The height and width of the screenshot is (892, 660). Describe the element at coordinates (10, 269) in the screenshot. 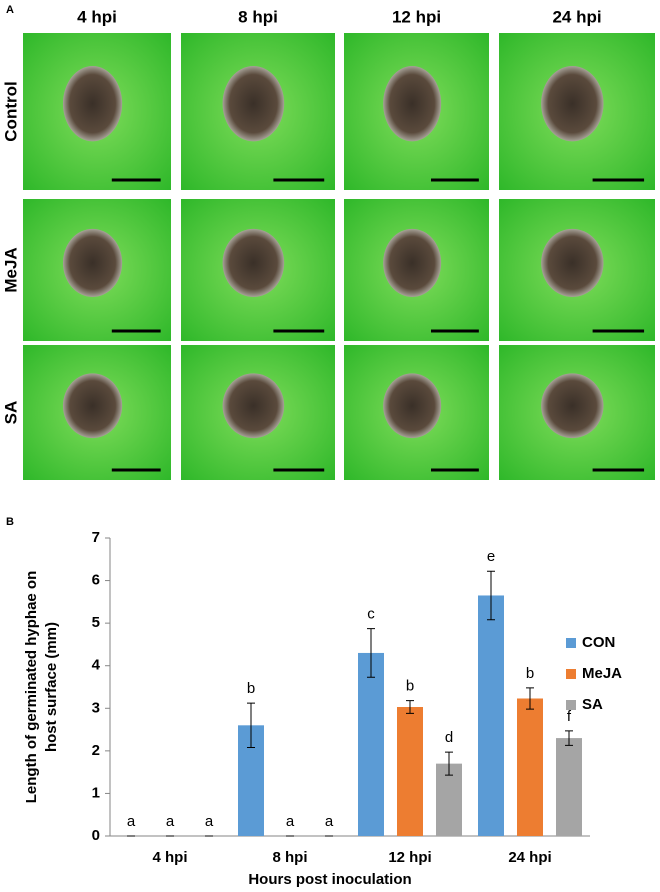

I see `row-label: MeJA` at that location.